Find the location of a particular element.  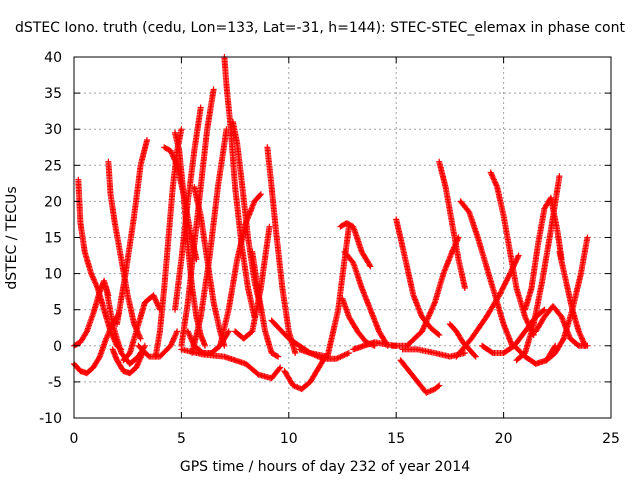

x-axis-label: GPS time / hours of day 232 of year 2014 is located at coordinates (325, 467).